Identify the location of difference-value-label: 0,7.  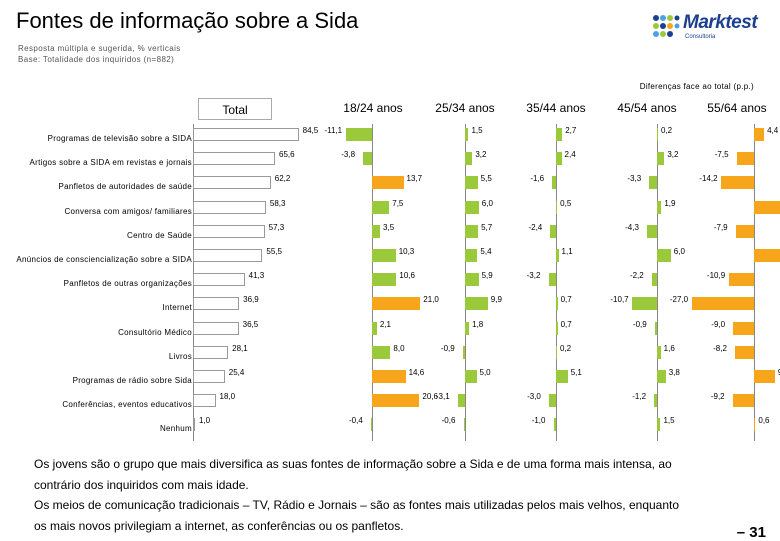
(566, 300).